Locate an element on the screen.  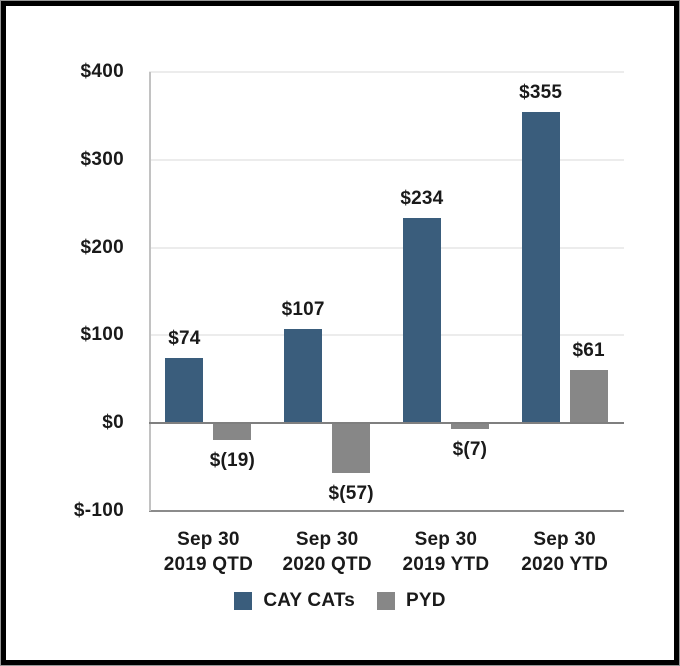
legend-item: PYD is located at coordinates (411, 601).